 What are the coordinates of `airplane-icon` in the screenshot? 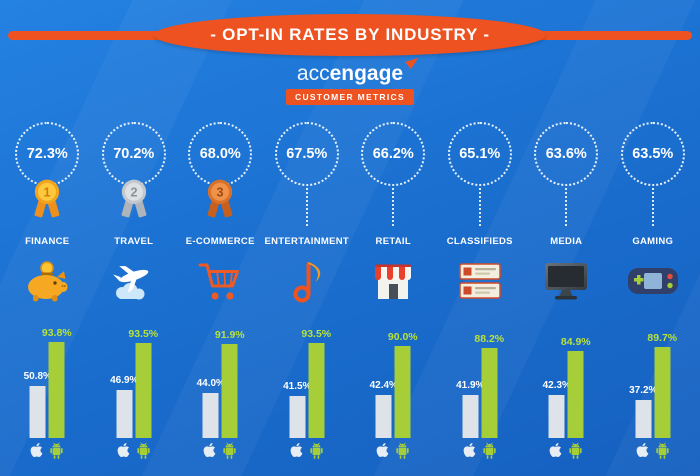 It's located at (130, 283).